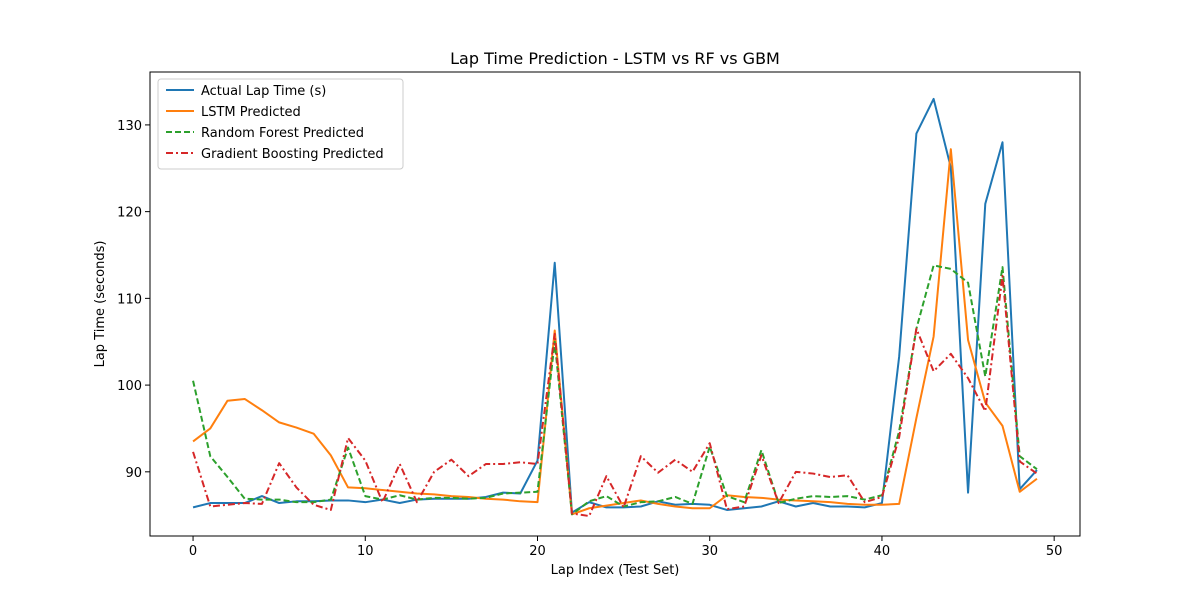  I want to click on x-axis-label: Lap Index (Test Set), so click(615, 570).